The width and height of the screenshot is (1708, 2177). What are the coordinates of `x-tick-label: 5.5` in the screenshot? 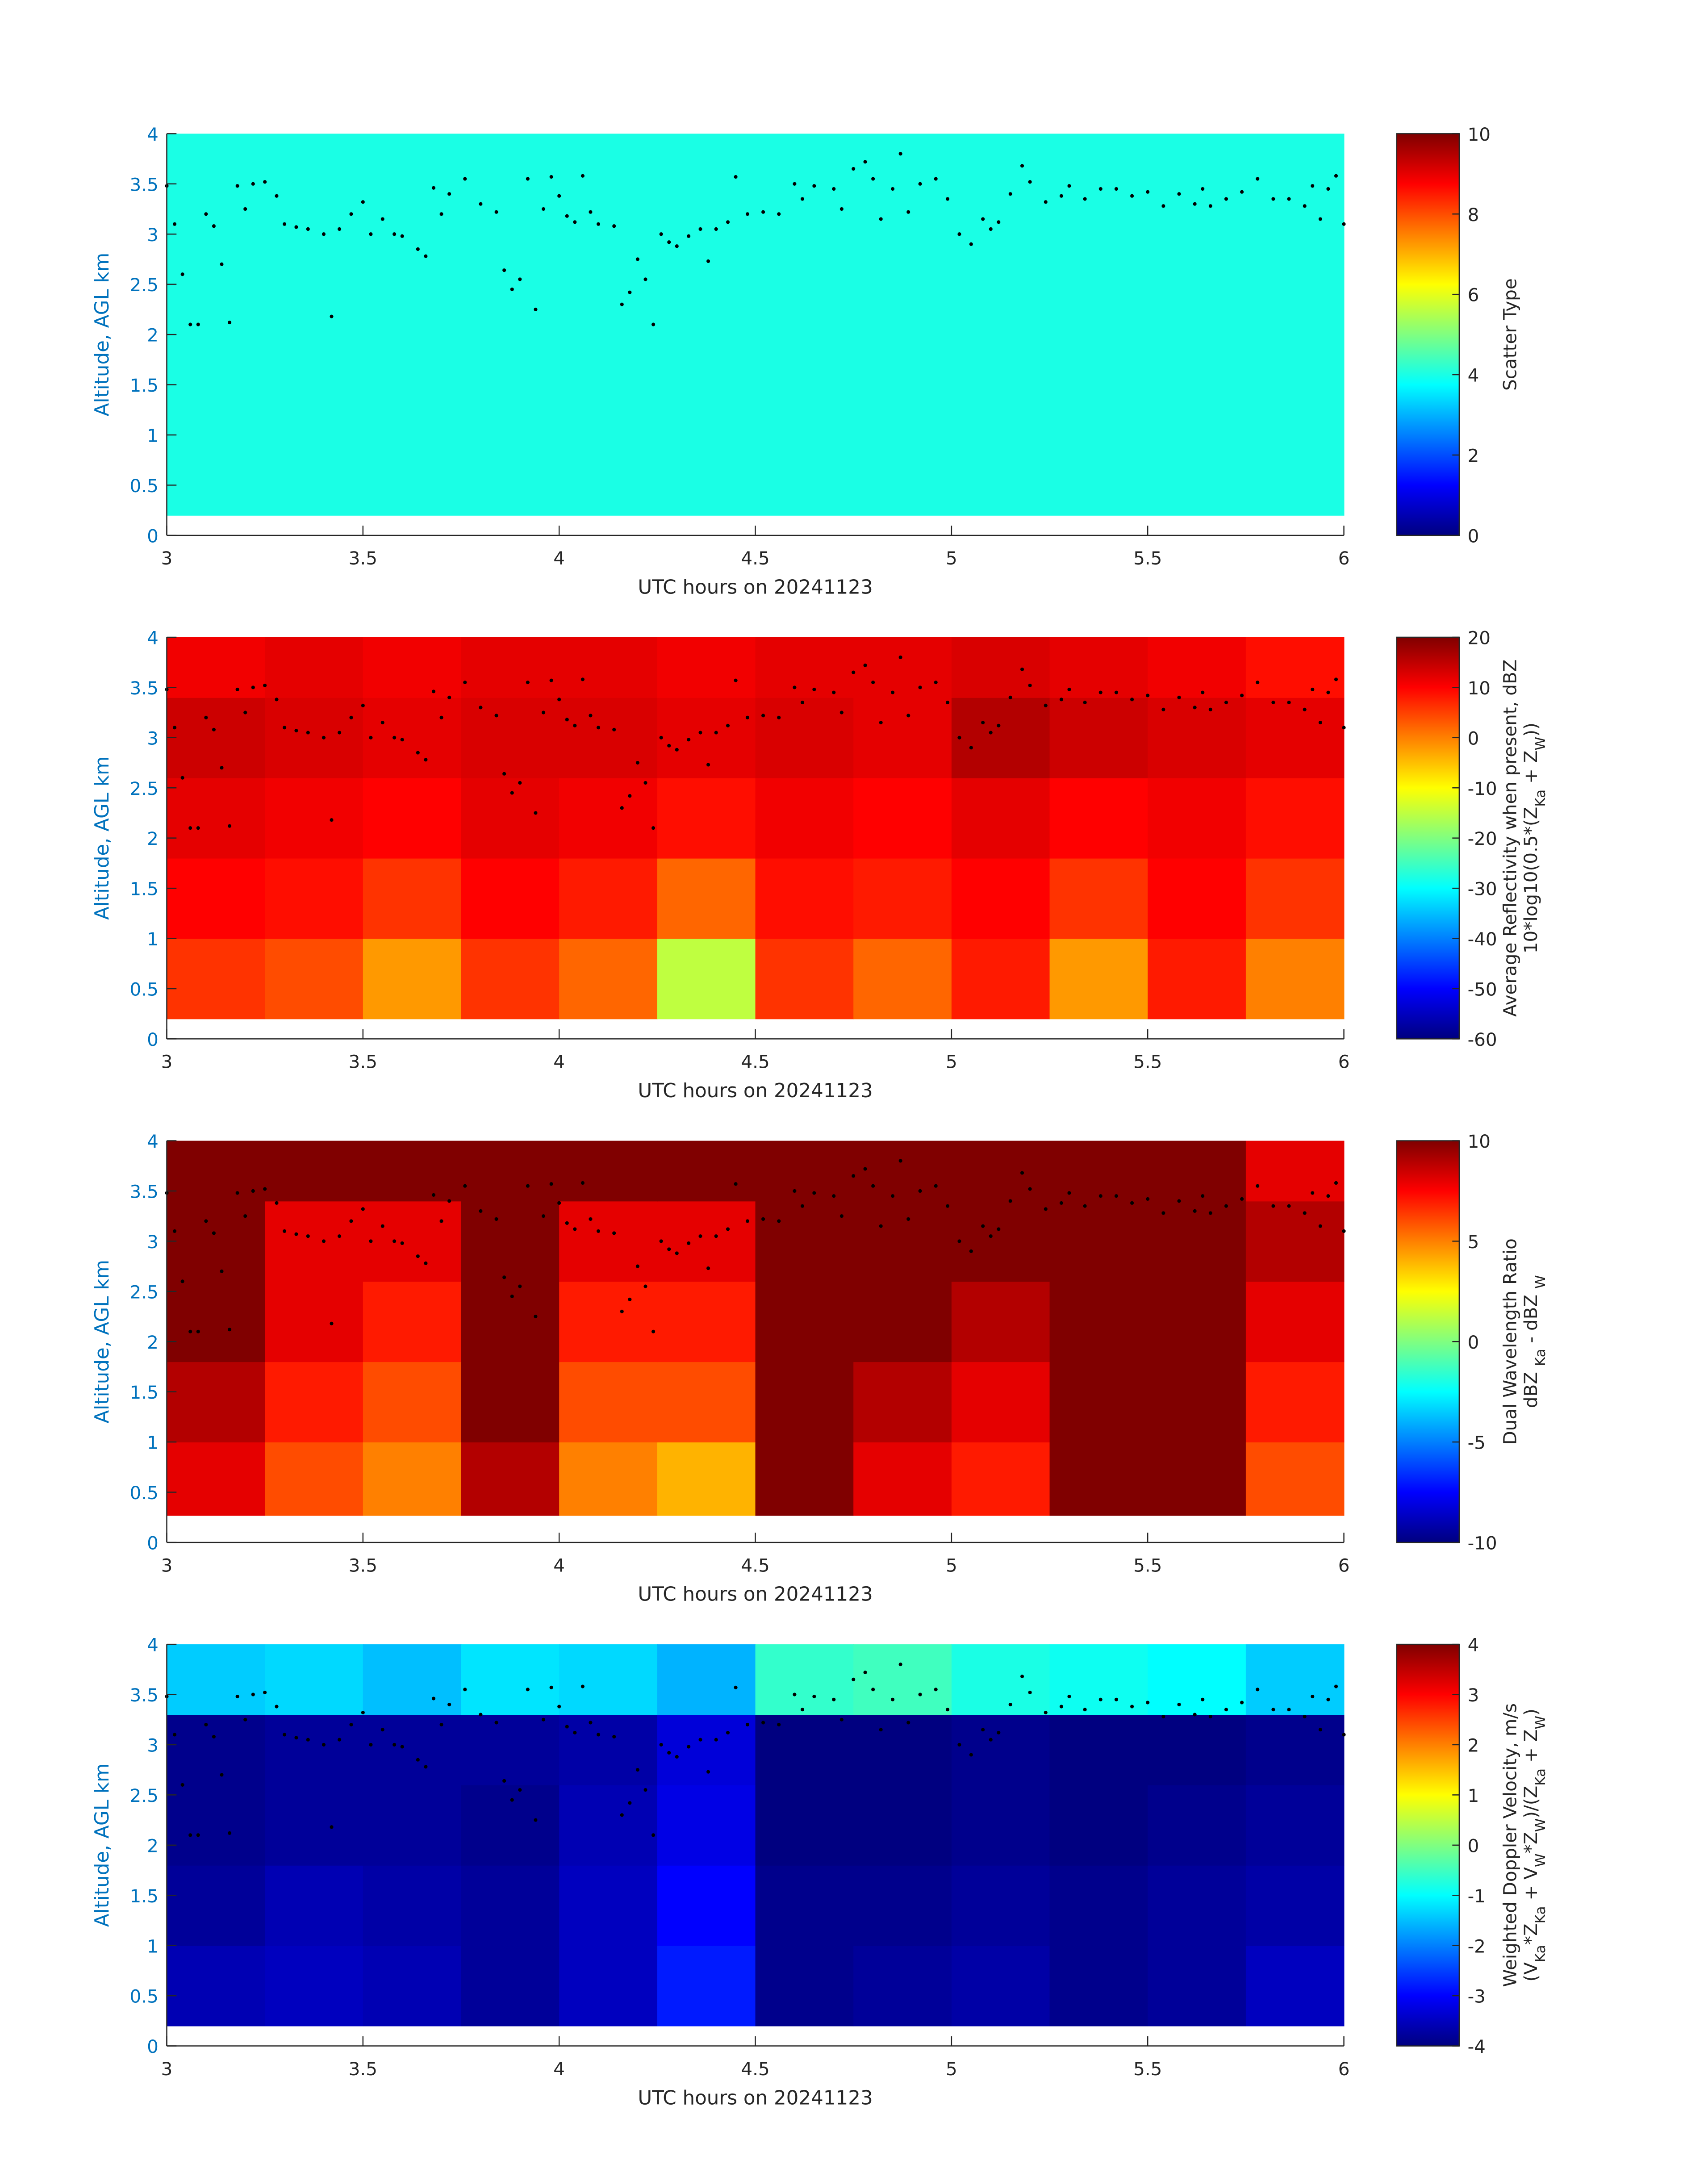 It's located at (1147, 558).